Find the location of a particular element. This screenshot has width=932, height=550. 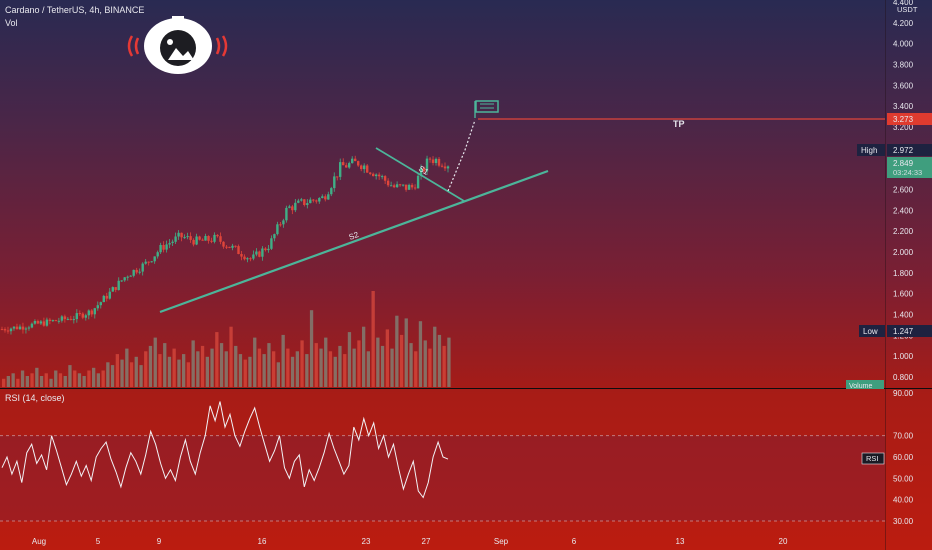

price-tick-label: 1.000 is located at coordinates (903, 356).